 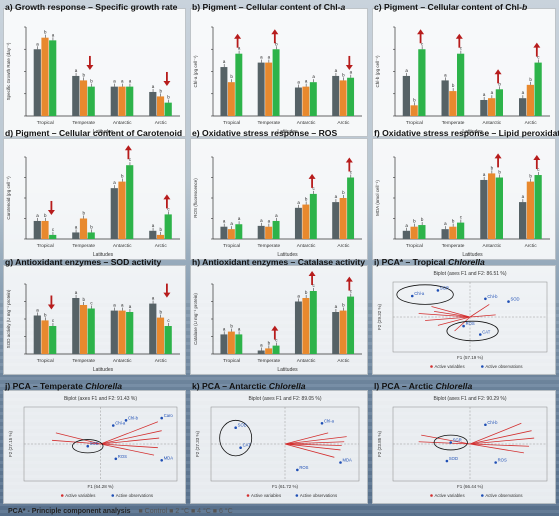 What do you see at coordinates (451, 7) in the screenshot?
I see `title-c: c) Pigment – Cellular content of Chl-b` at bounding box center [451, 7].